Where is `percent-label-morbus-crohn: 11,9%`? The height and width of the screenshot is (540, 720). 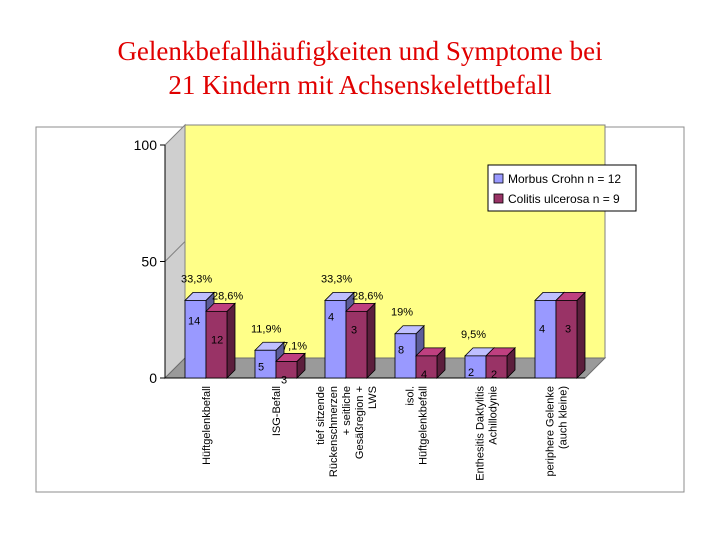 percent-label-morbus-crohn: 11,9% is located at coordinates (266, 329).